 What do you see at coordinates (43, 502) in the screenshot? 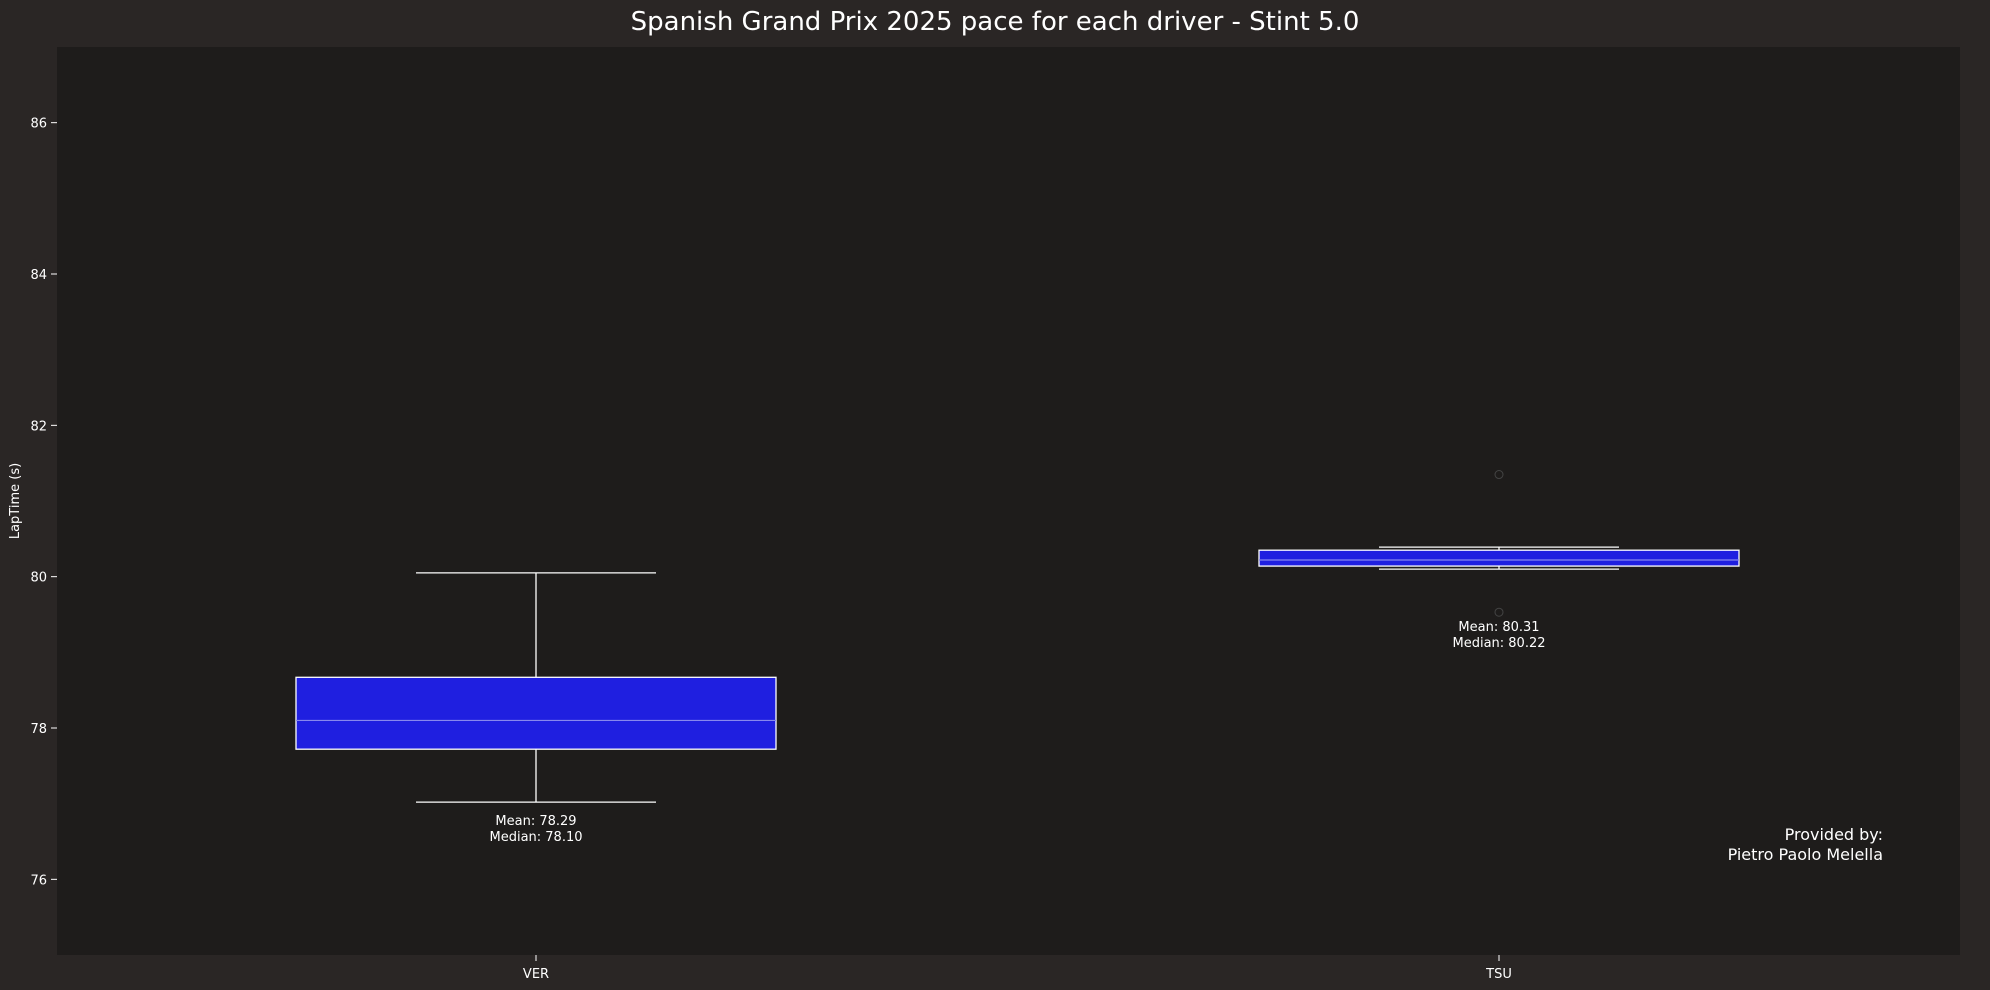
I see `y-axis: 76 78 80 82 84 86` at bounding box center [43, 502].